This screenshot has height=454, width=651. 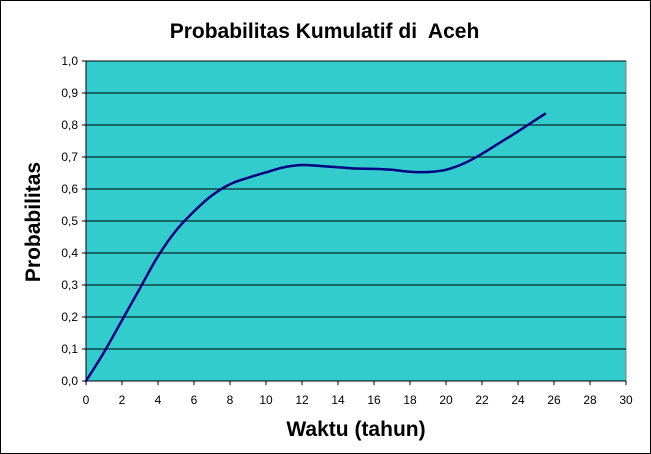 I want to click on y-tick-label: 0,5, so click(x=69, y=221).